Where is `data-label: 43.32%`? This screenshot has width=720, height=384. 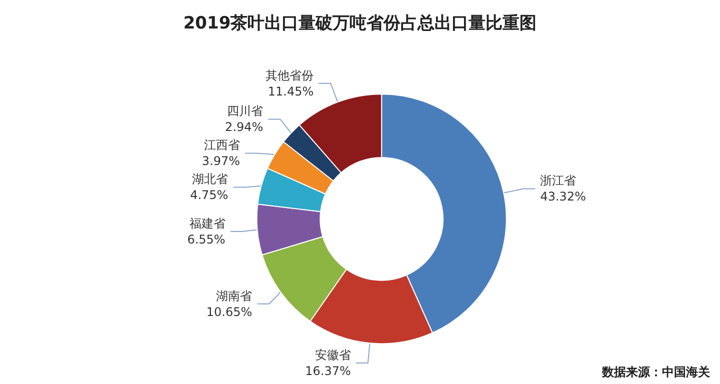
data-label: 43.32% is located at coordinates (563, 197).